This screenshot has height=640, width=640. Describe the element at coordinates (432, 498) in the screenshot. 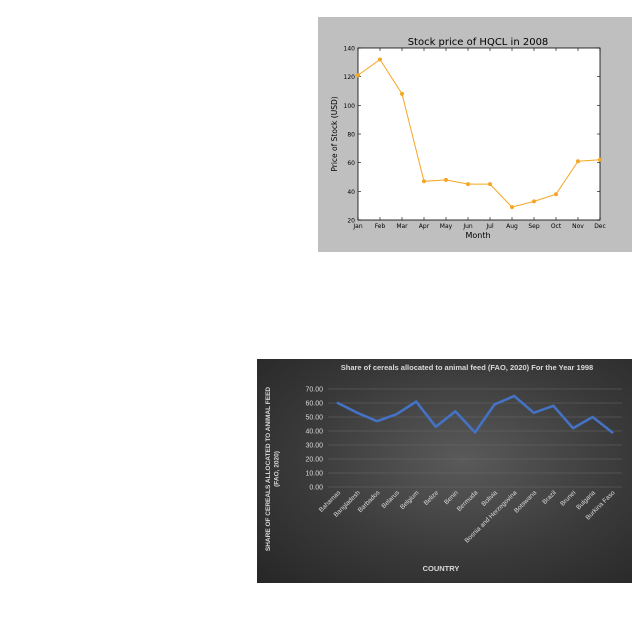

I see `x-tick-label: Belize` at that location.